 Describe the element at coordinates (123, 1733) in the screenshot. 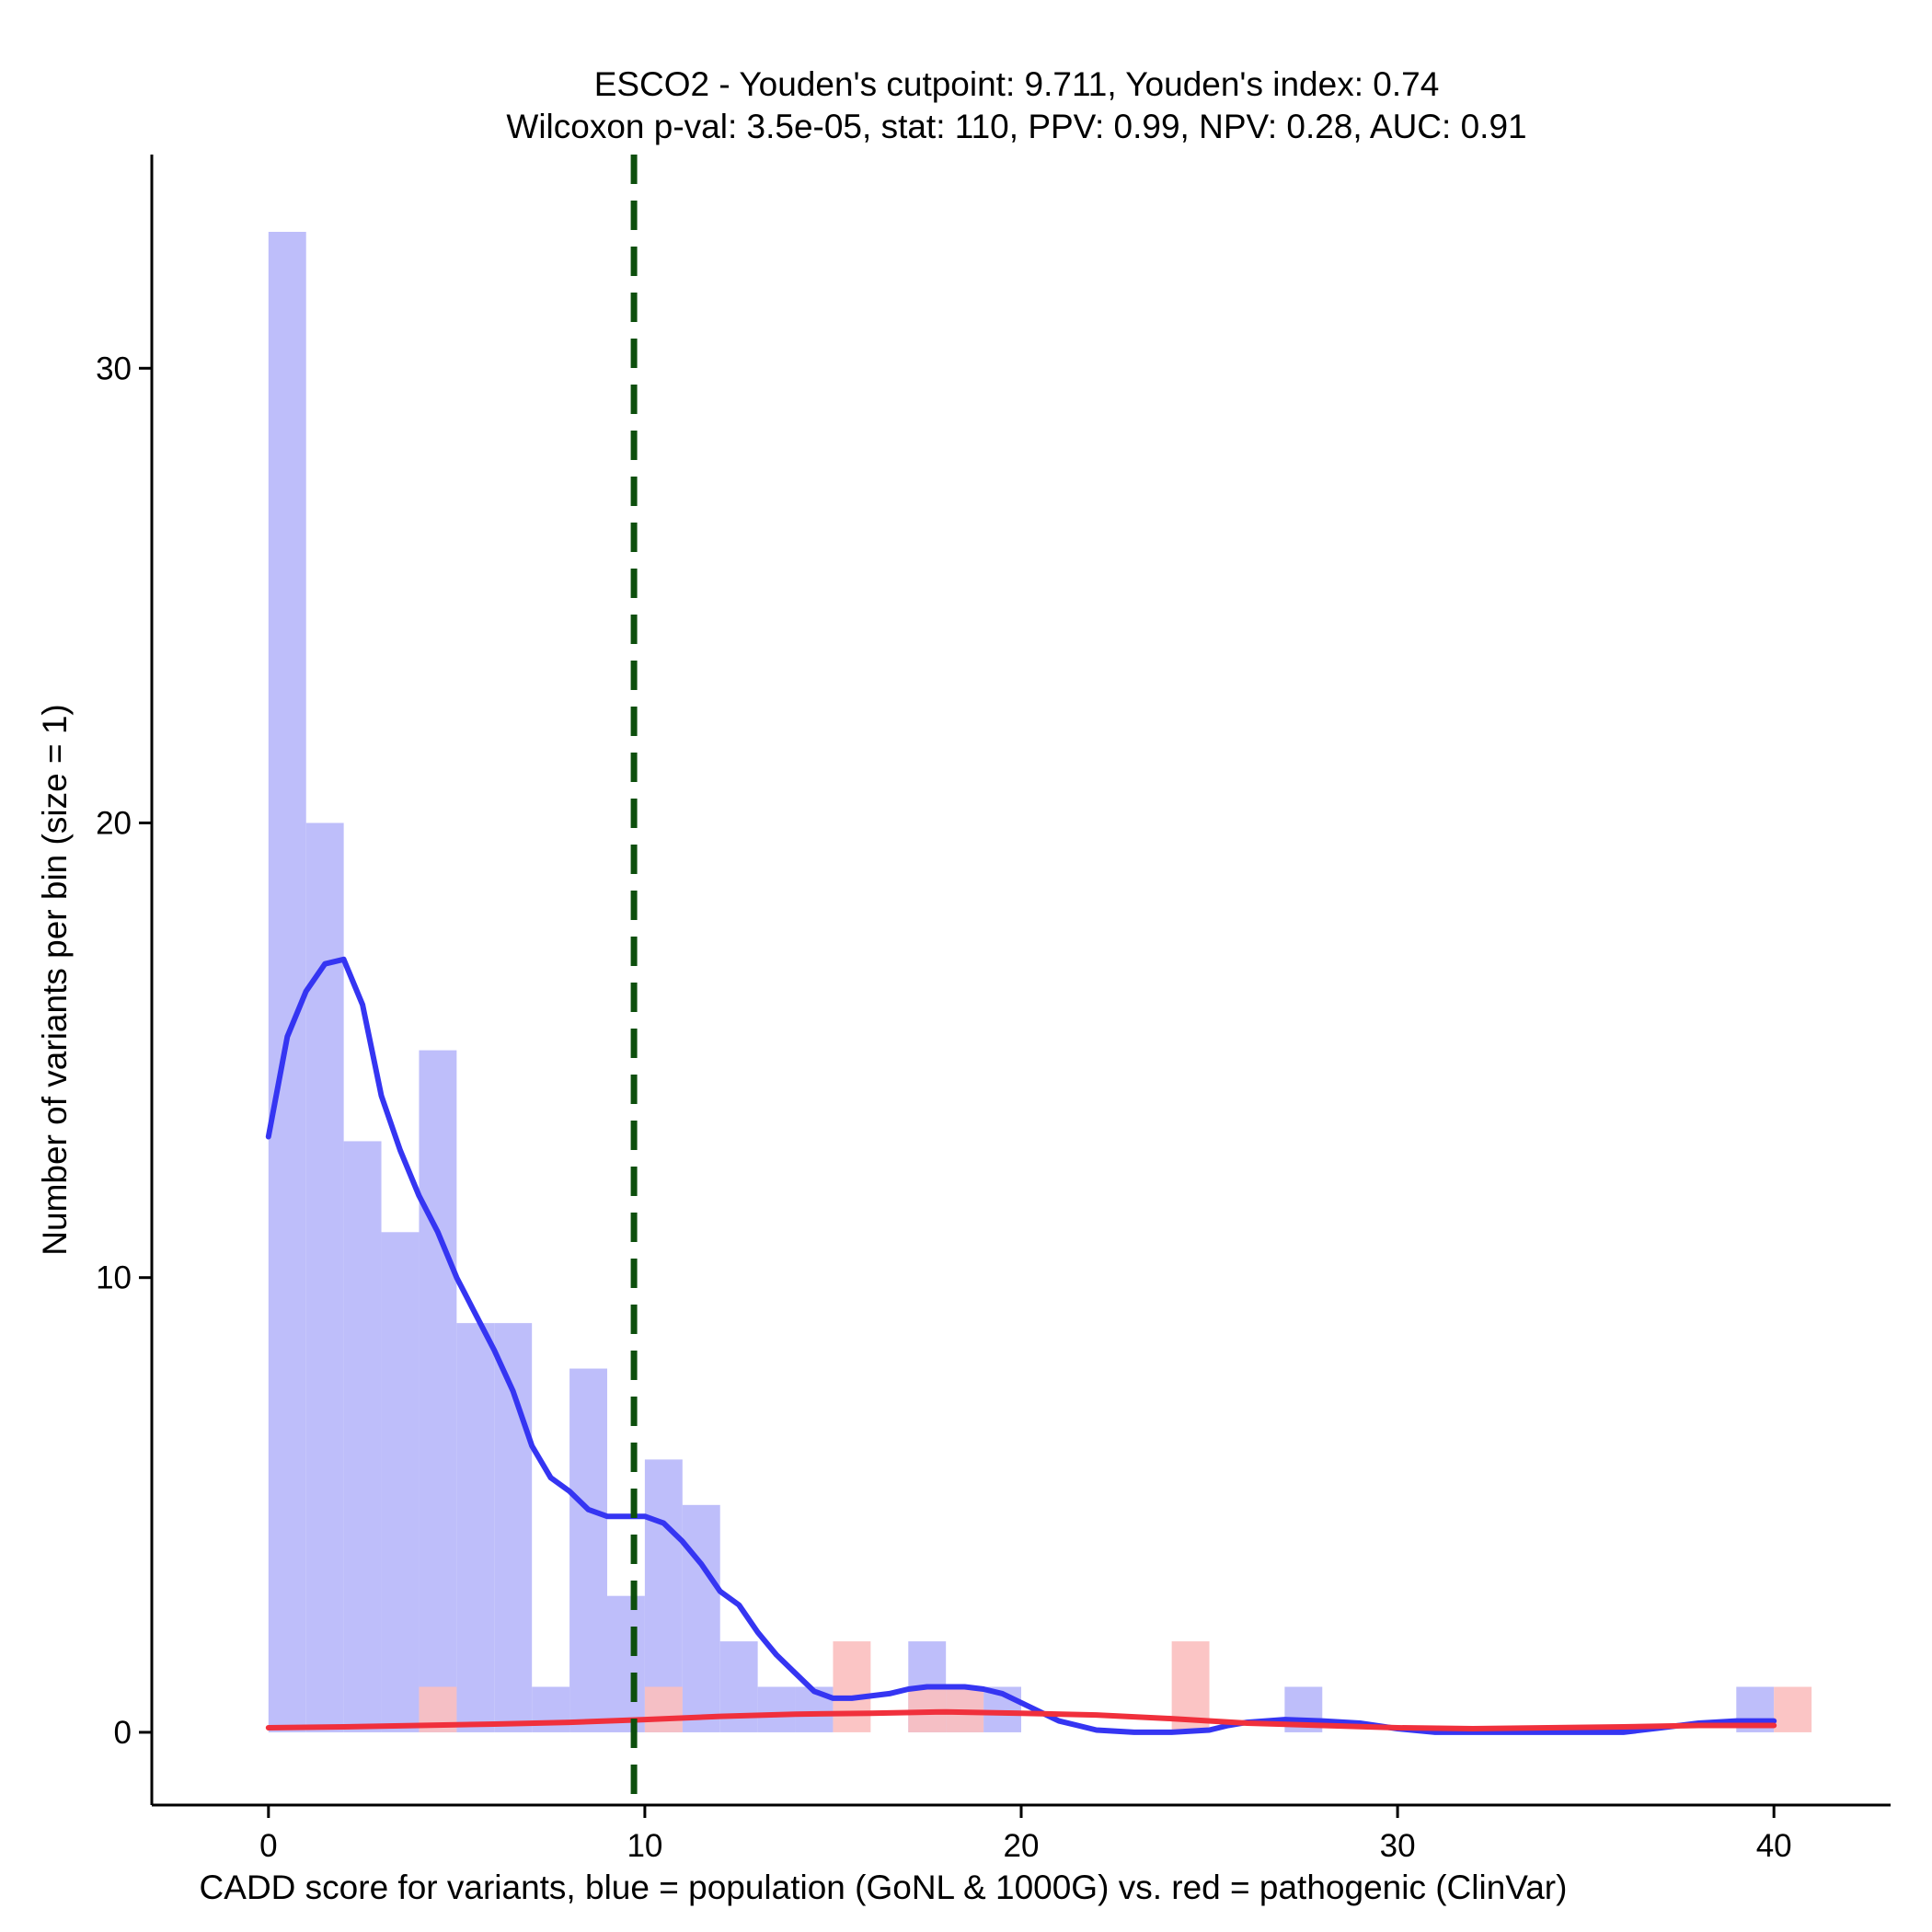

I see `y-tick-label: 0` at that location.